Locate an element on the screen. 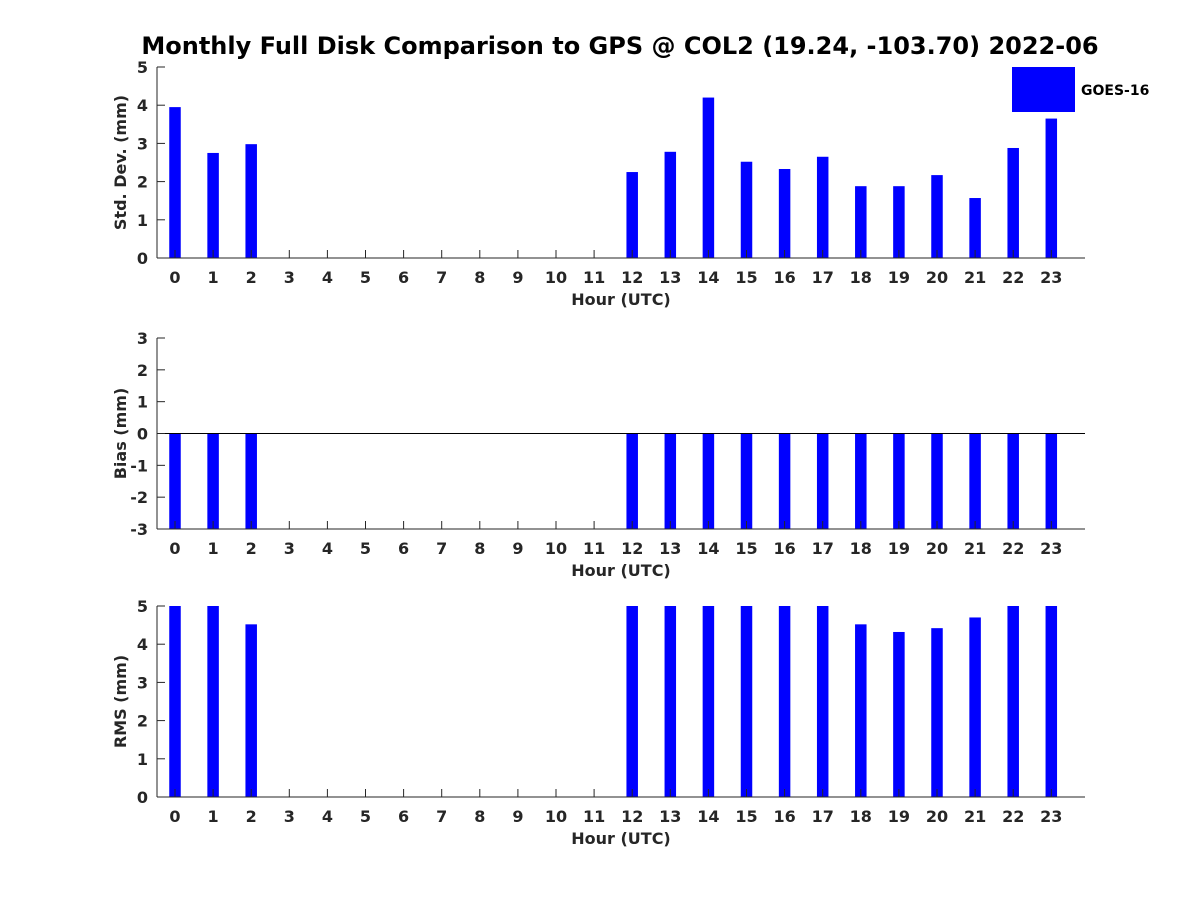 The width and height of the screenshot is (1200, 900). rms-xtick-label: 1 is located at coordinates (213, 816).